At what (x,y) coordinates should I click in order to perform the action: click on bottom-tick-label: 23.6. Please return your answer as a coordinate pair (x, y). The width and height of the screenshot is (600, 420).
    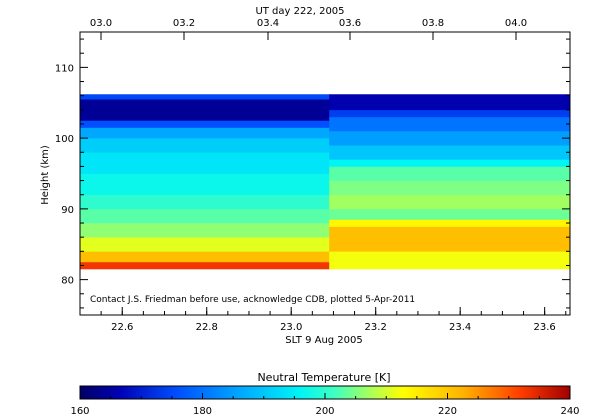
    Looking at the image, I should click on (545, 327).